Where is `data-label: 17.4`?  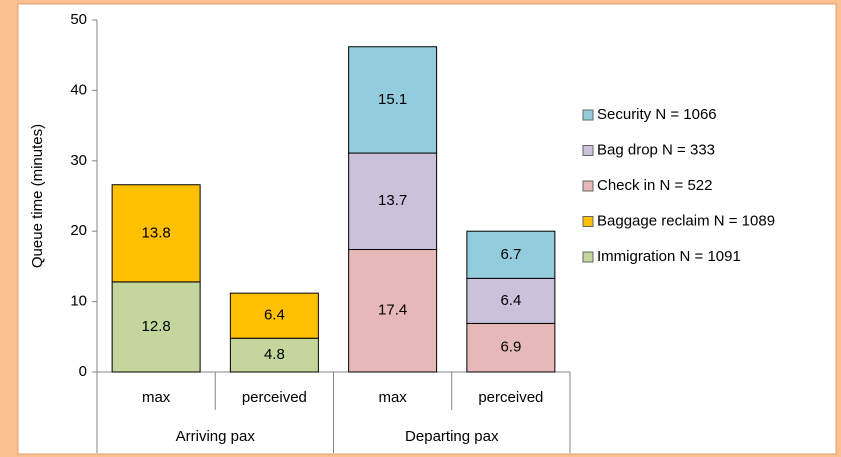 data-label: 17.4 is located at coordinates (392, 310).